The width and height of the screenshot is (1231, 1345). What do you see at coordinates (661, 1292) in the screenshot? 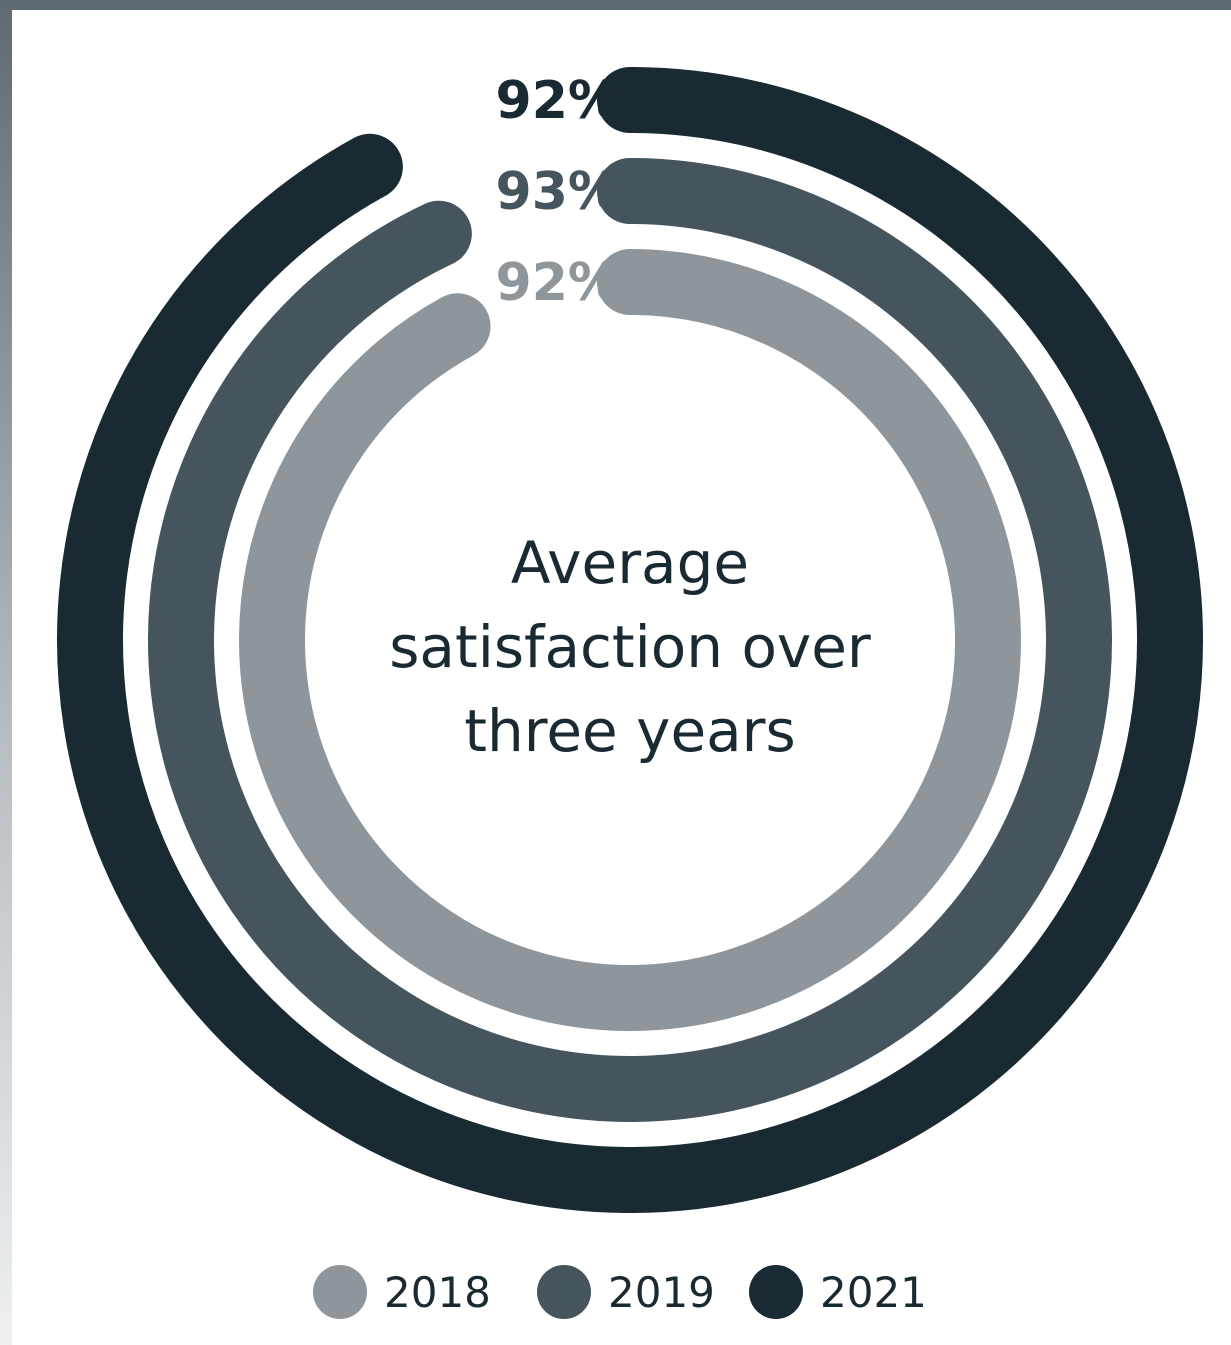
I see `legend-label-2019: 2019` at bounding box center [661, 1292].